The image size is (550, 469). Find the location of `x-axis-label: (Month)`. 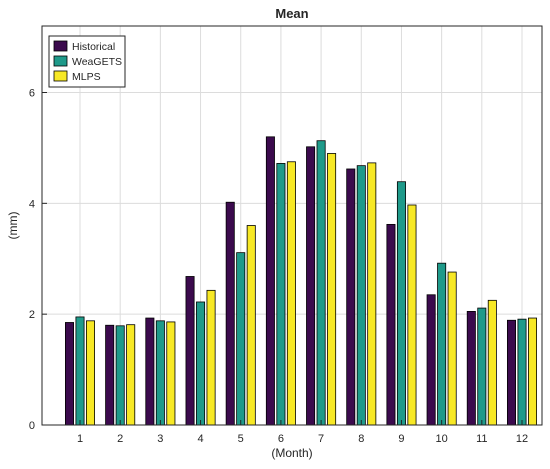

x-axis-label: (Month) is located at coordinates (291, 453).